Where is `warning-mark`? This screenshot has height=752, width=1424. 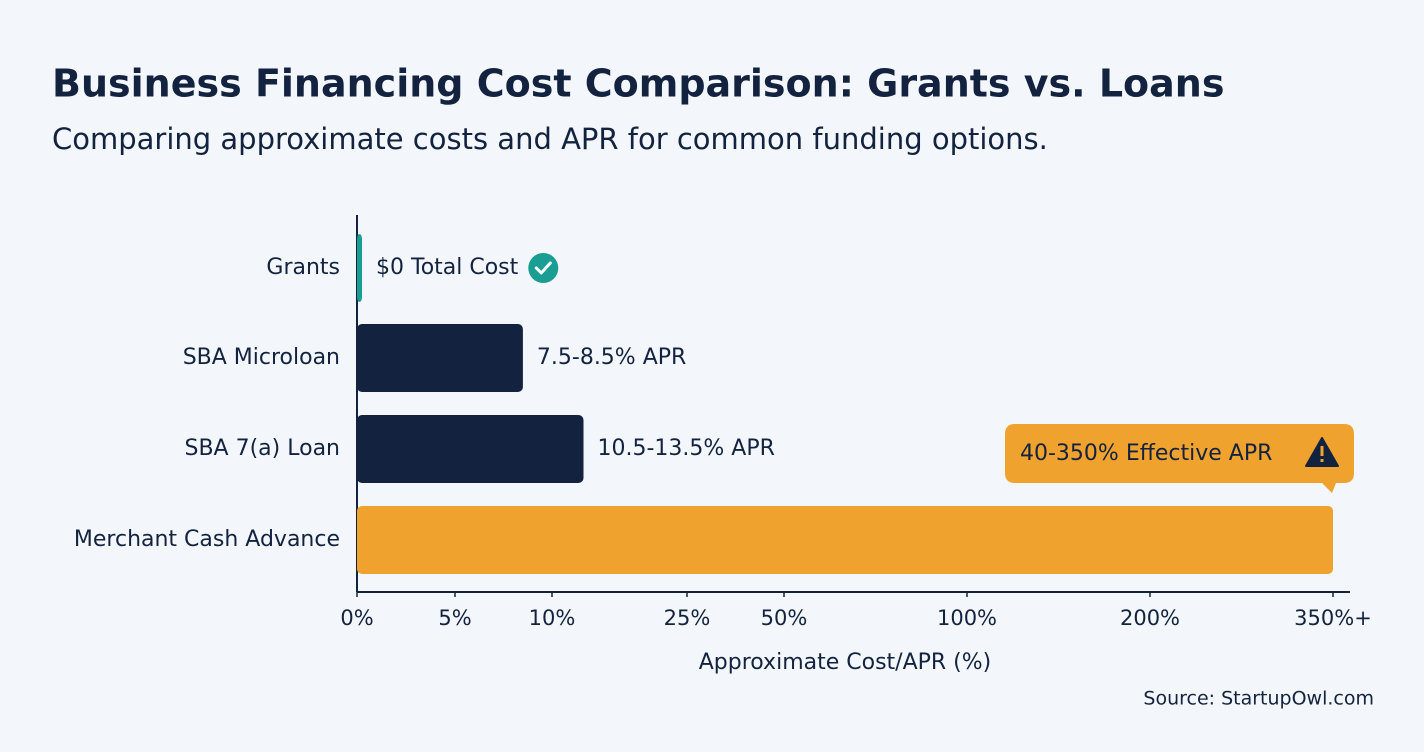 warning-mark is located at coordinates (1322, 451).